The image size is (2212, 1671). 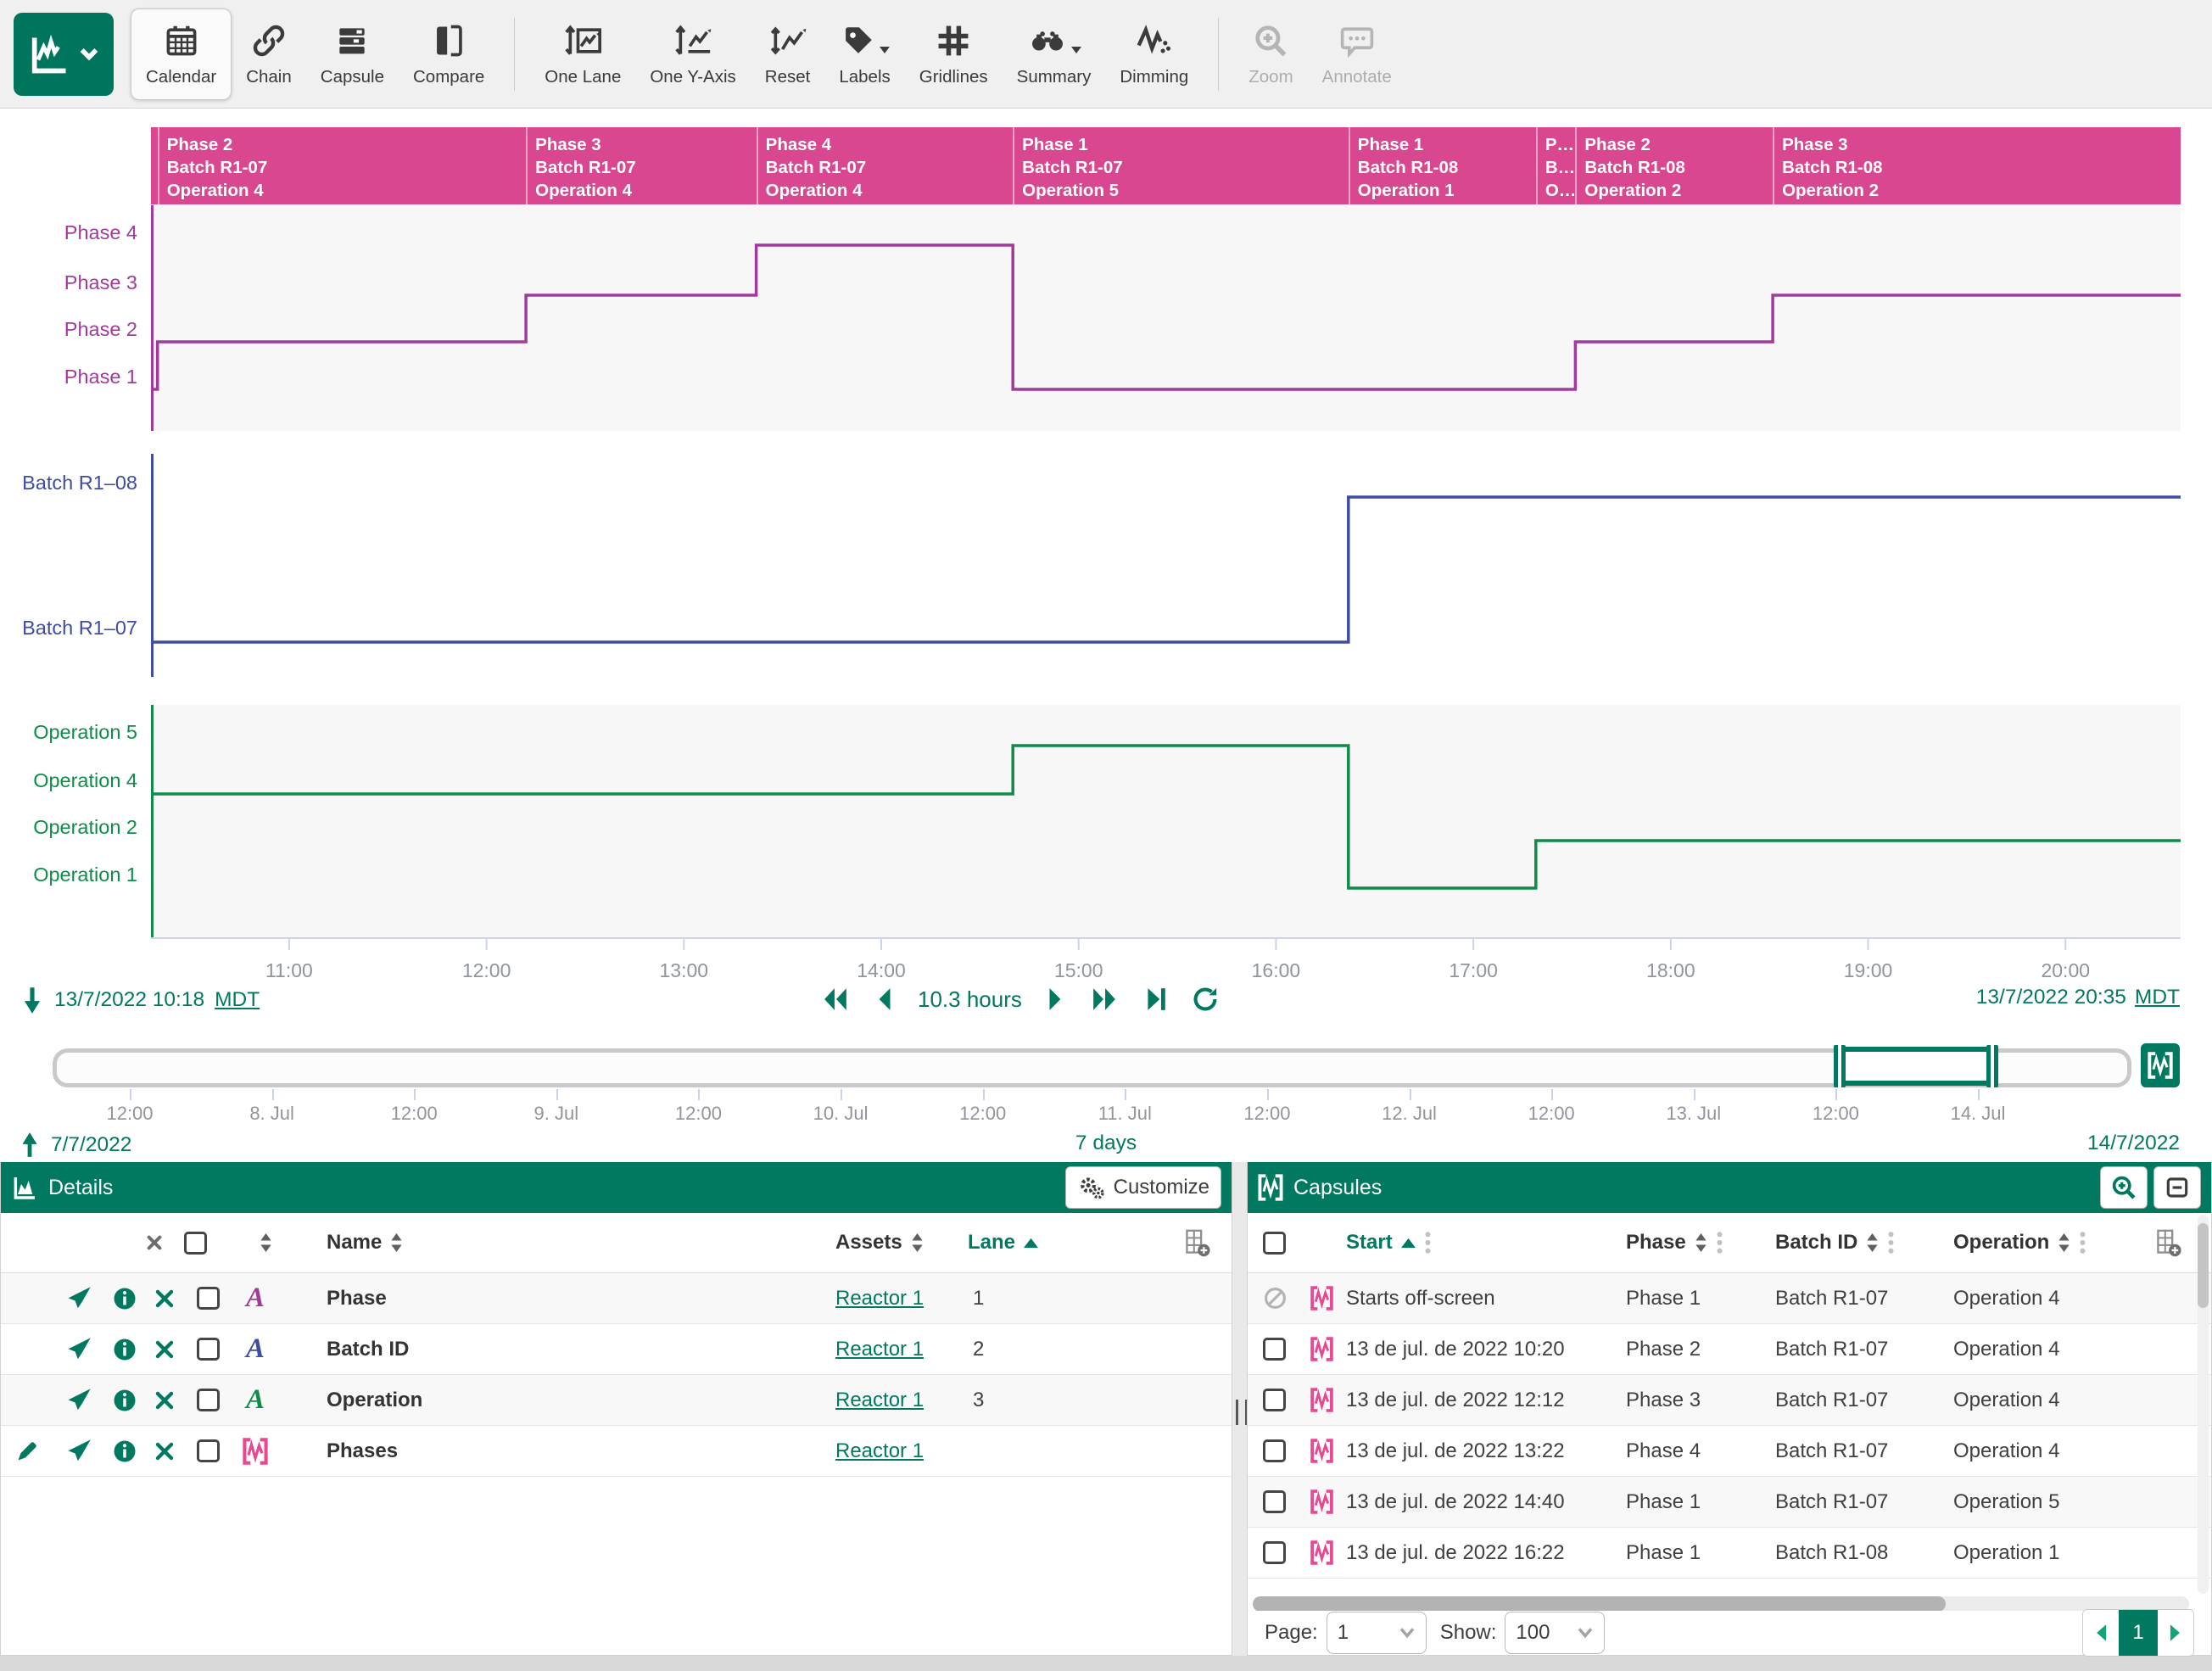 I want to click on toolbar-capsule-button: Capsule, so click(x=352, y=54).